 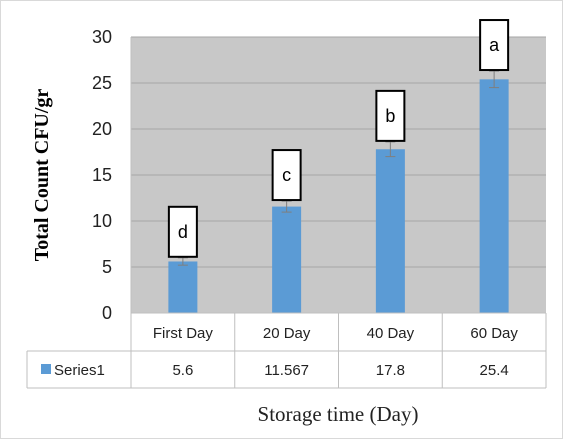 What do you see at coordinates (107, 267) in the screenshot?
I see `y-tick-label: 5` at bounding box center [107, 267].